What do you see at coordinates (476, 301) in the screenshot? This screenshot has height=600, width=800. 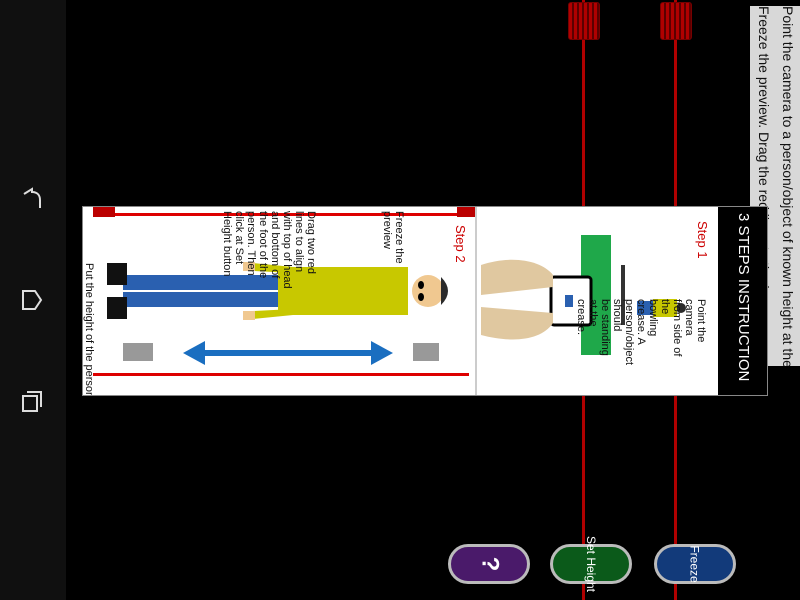 I see `step-divider` at bounding box center [476, 301].